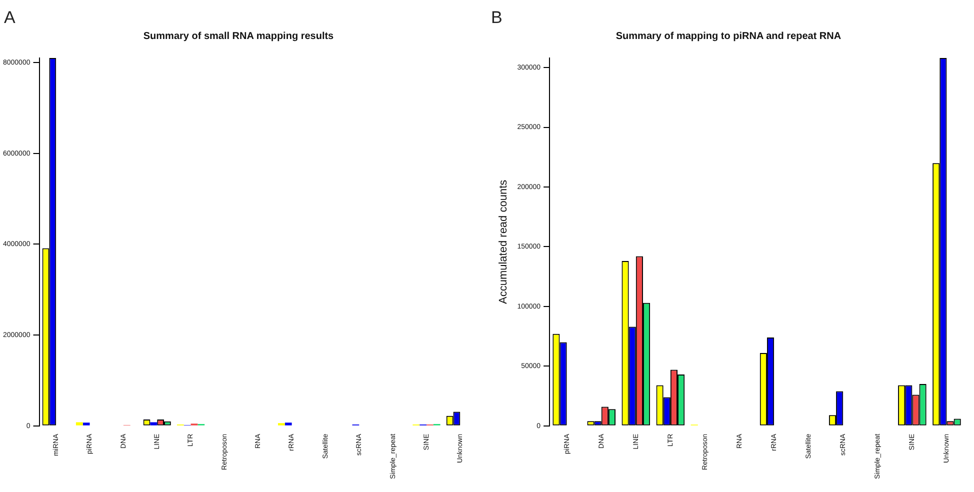 The width and height of the screenshot is (974, 492). What do you see at coordinates (10, 18) in the screenshot?
I see `text: A` at bounding box center [10, 18].